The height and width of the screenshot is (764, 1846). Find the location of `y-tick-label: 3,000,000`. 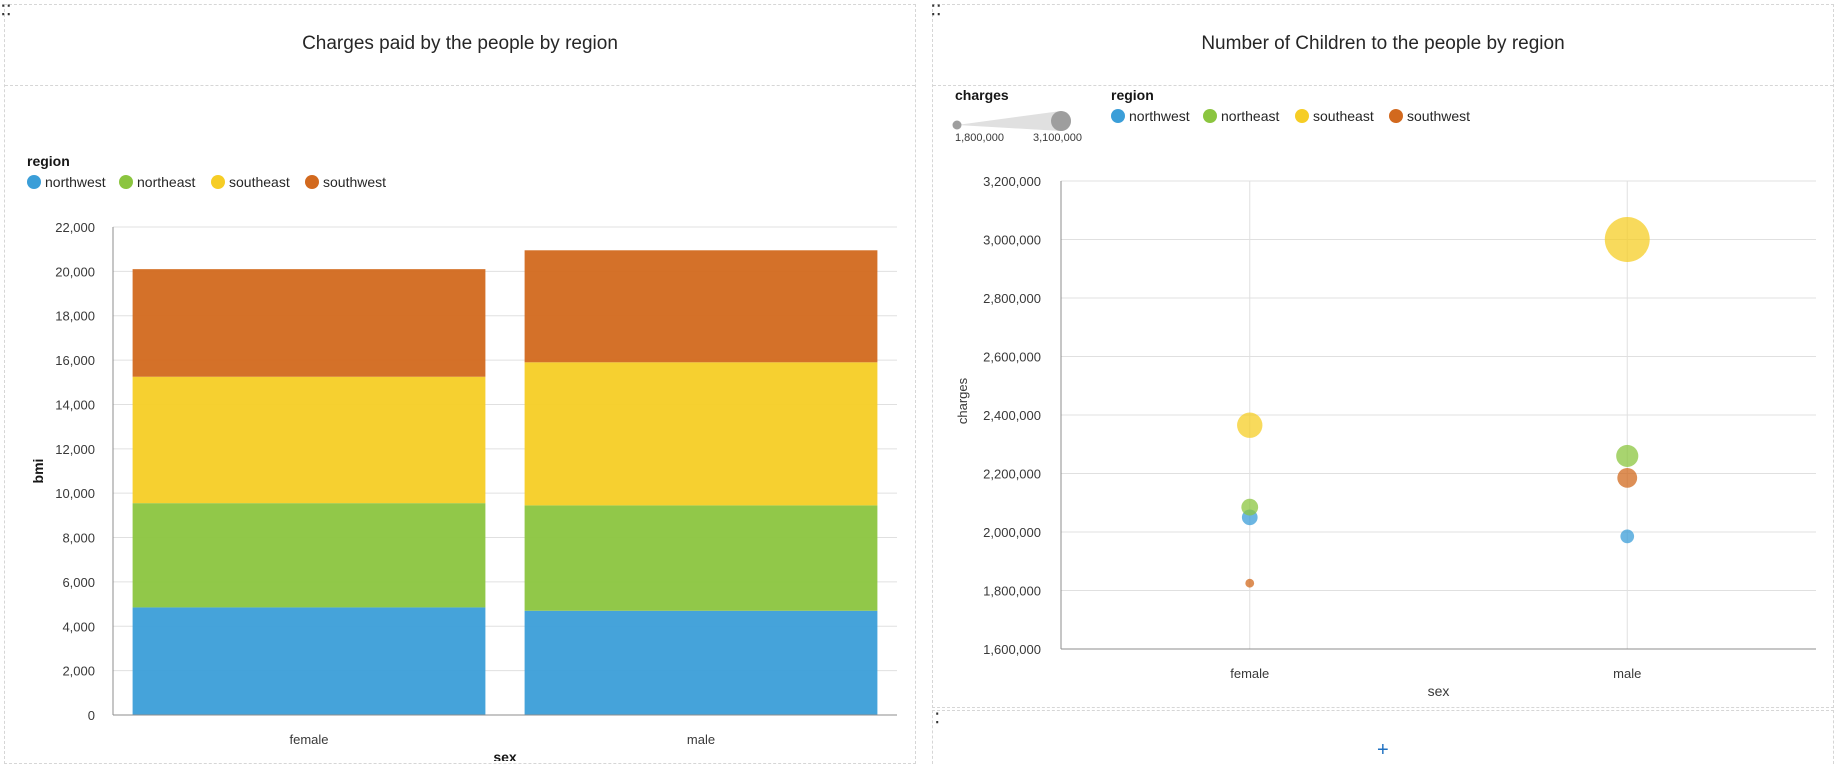

y-tick-label: 3,000,000 is located at coordinates (1012, 240).